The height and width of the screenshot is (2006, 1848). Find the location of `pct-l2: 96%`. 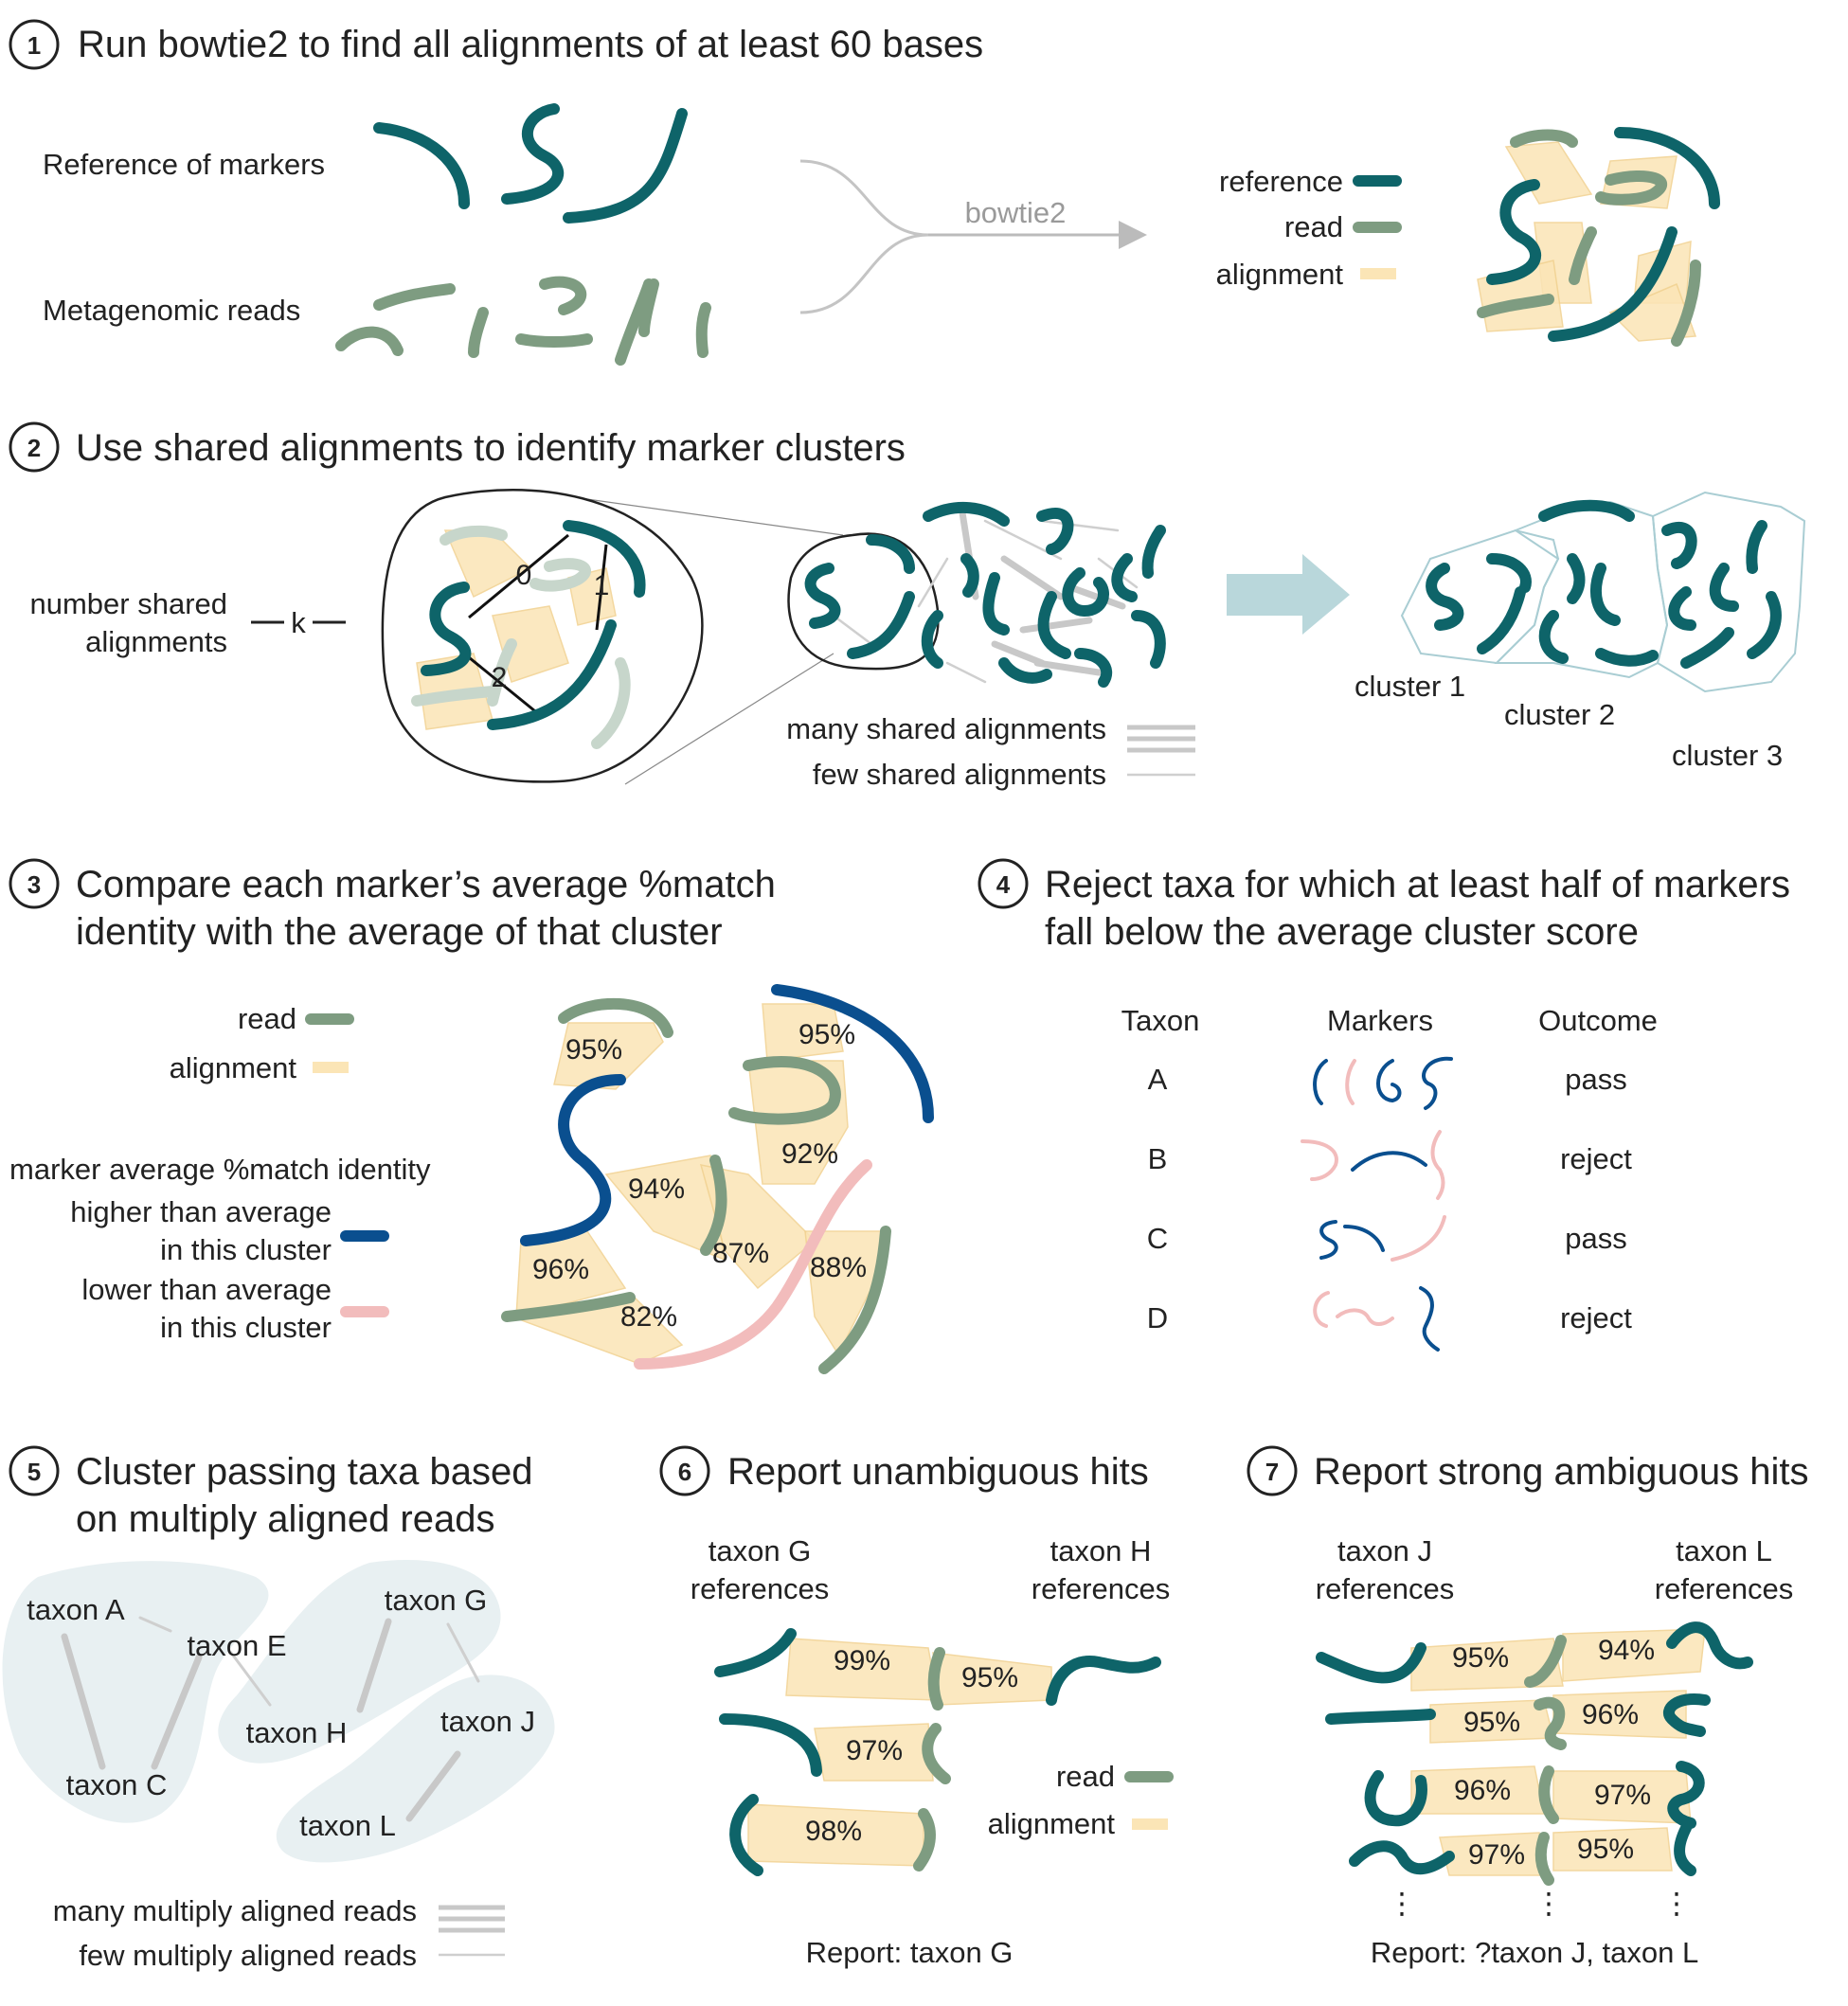

pct-l2: 96% is located at coordinates (1610, 1714).